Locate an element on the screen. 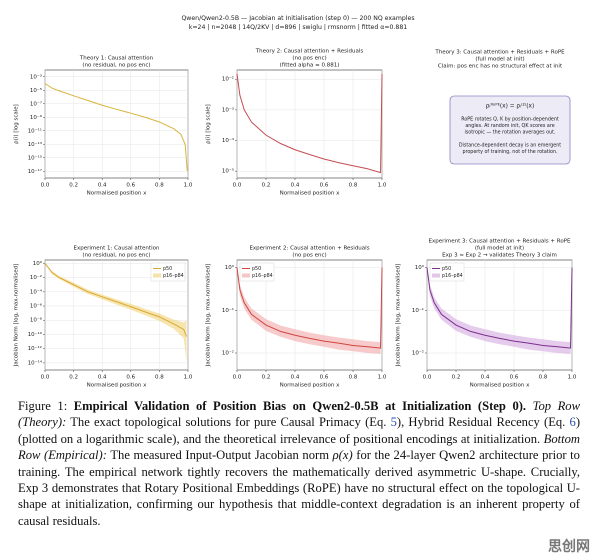 The height and width of the screenshot is (558, 596). panel-title: (full model at init) is located at coordinates (499, 60).